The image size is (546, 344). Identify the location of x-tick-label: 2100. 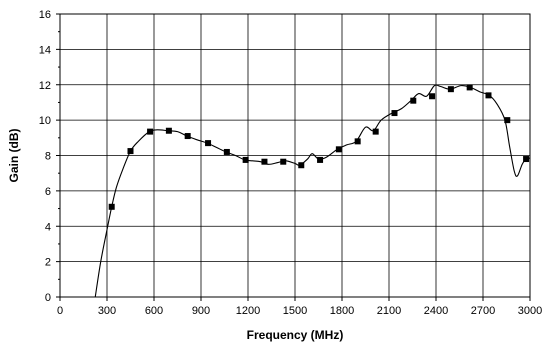
(389, 311).